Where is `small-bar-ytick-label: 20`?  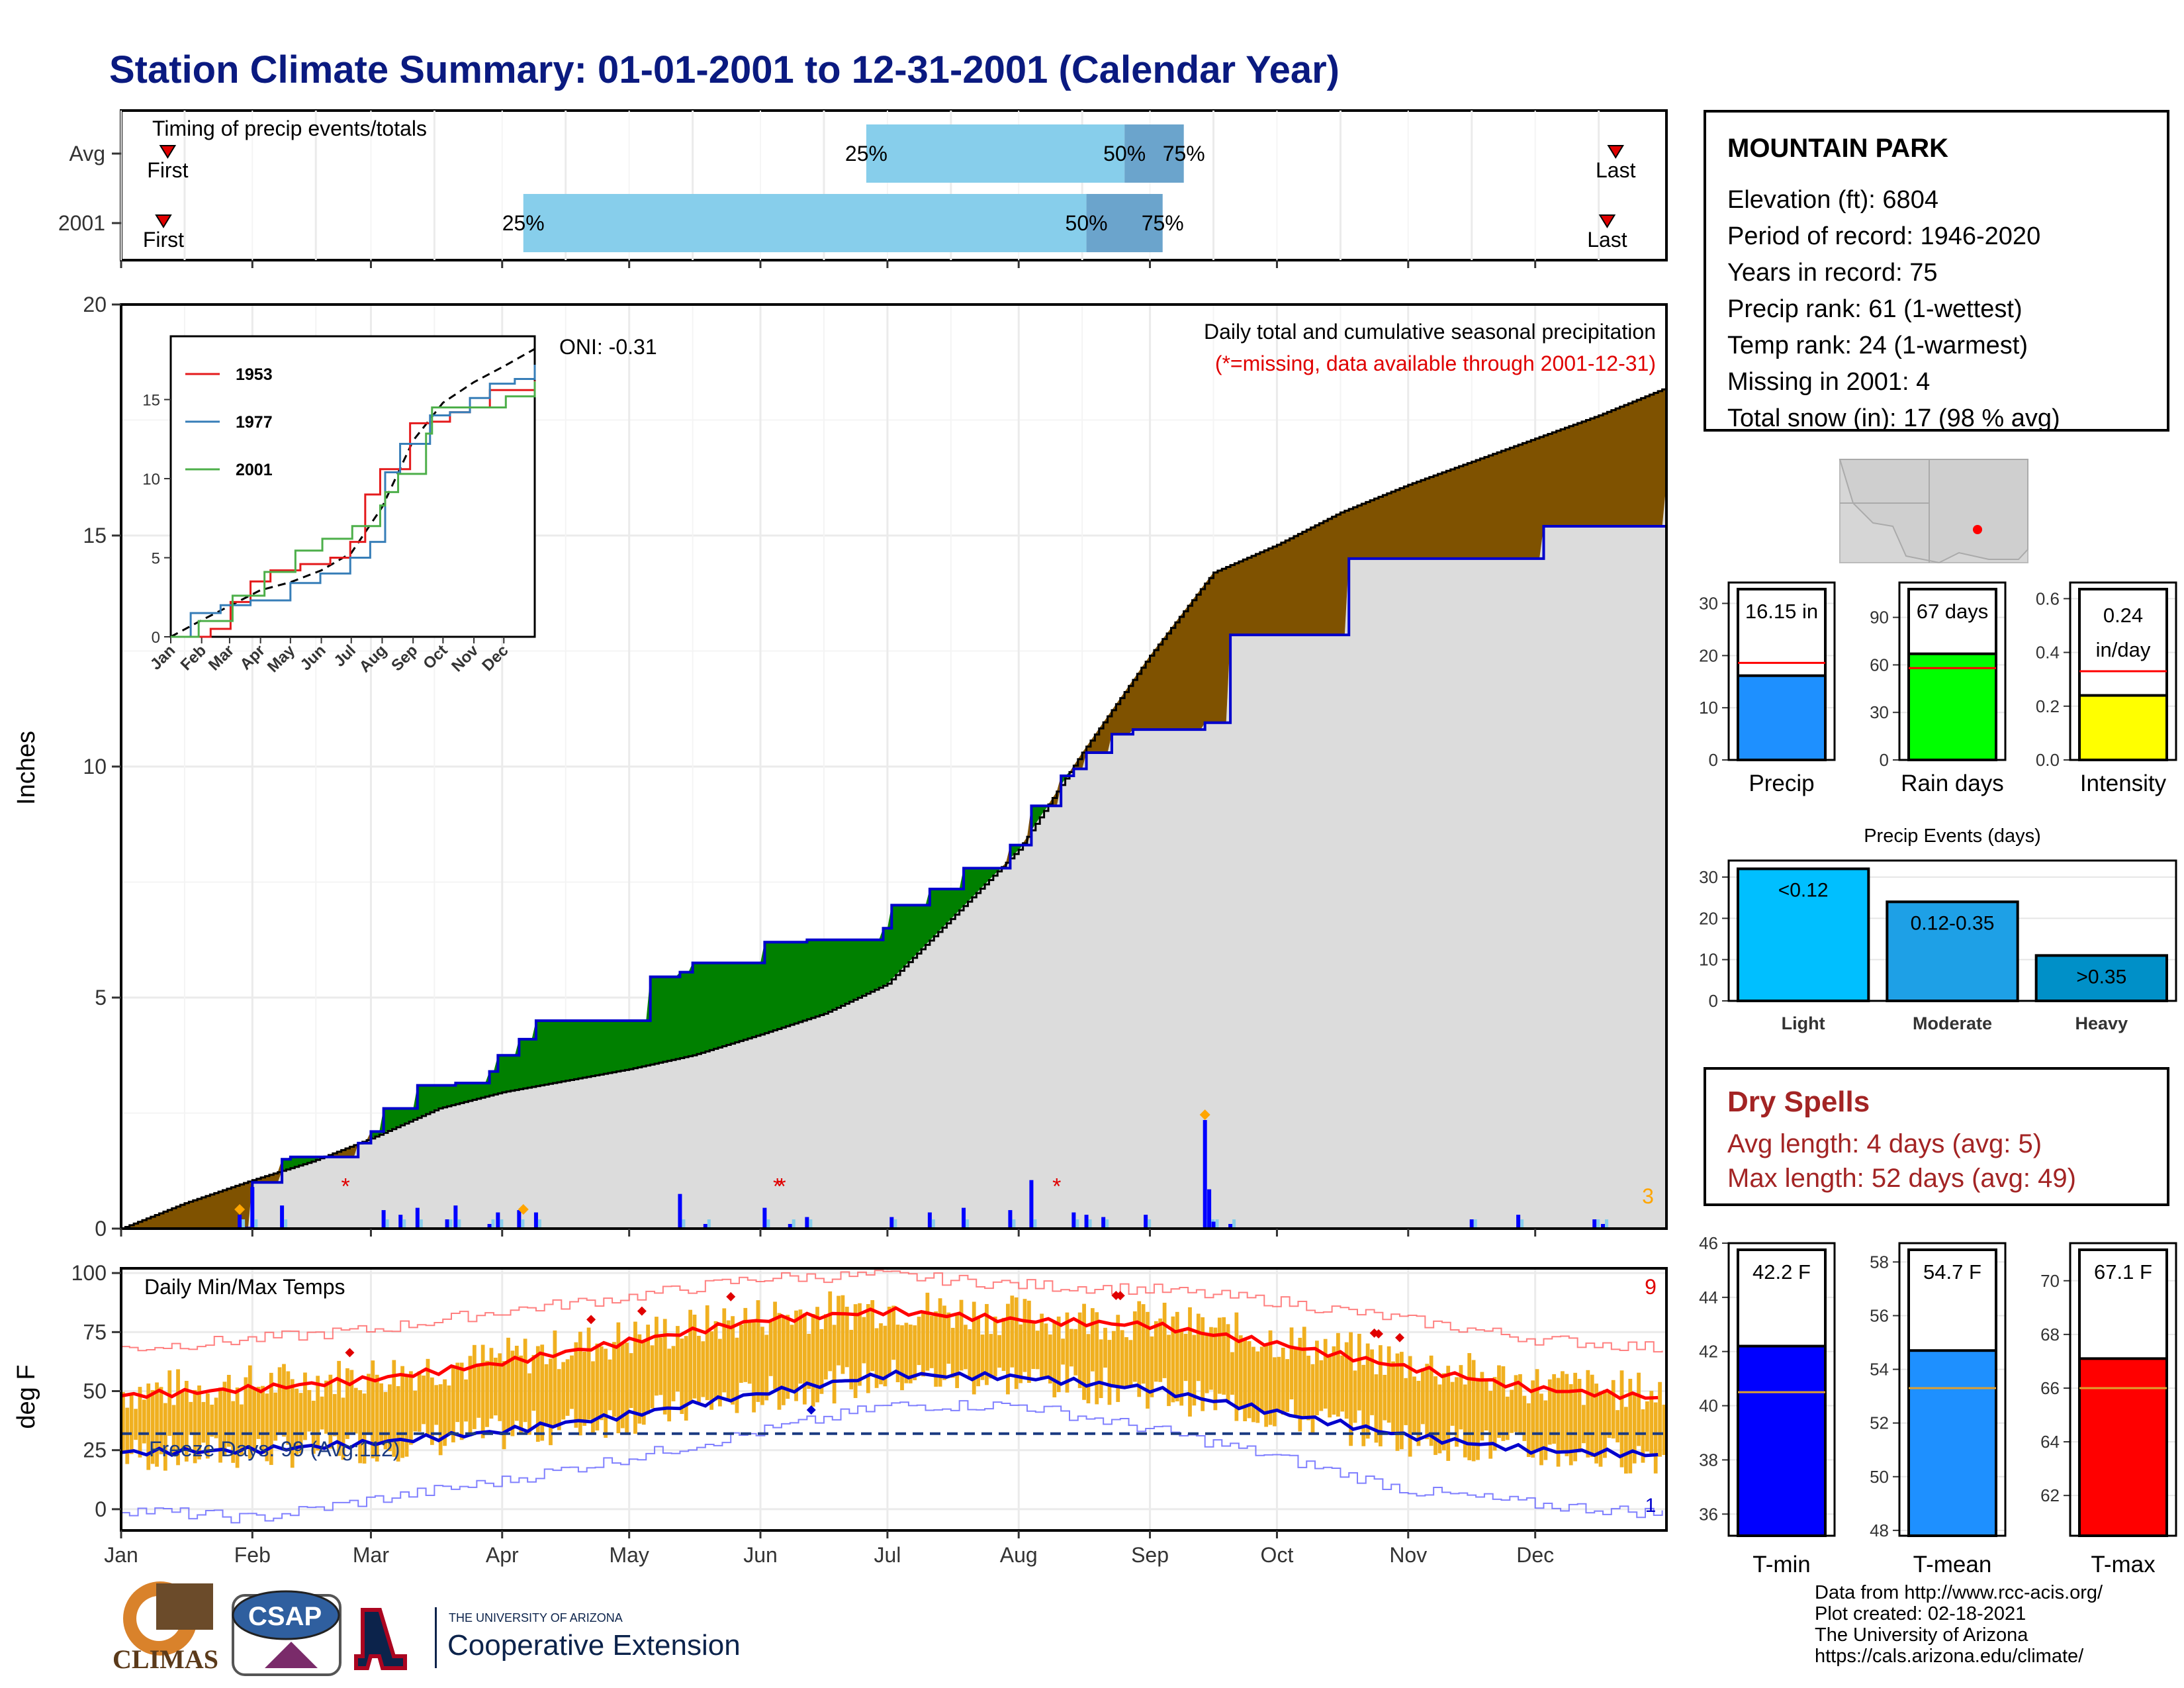 small-bar-ytick-label: 20 is located at coordinates (1709, 655).